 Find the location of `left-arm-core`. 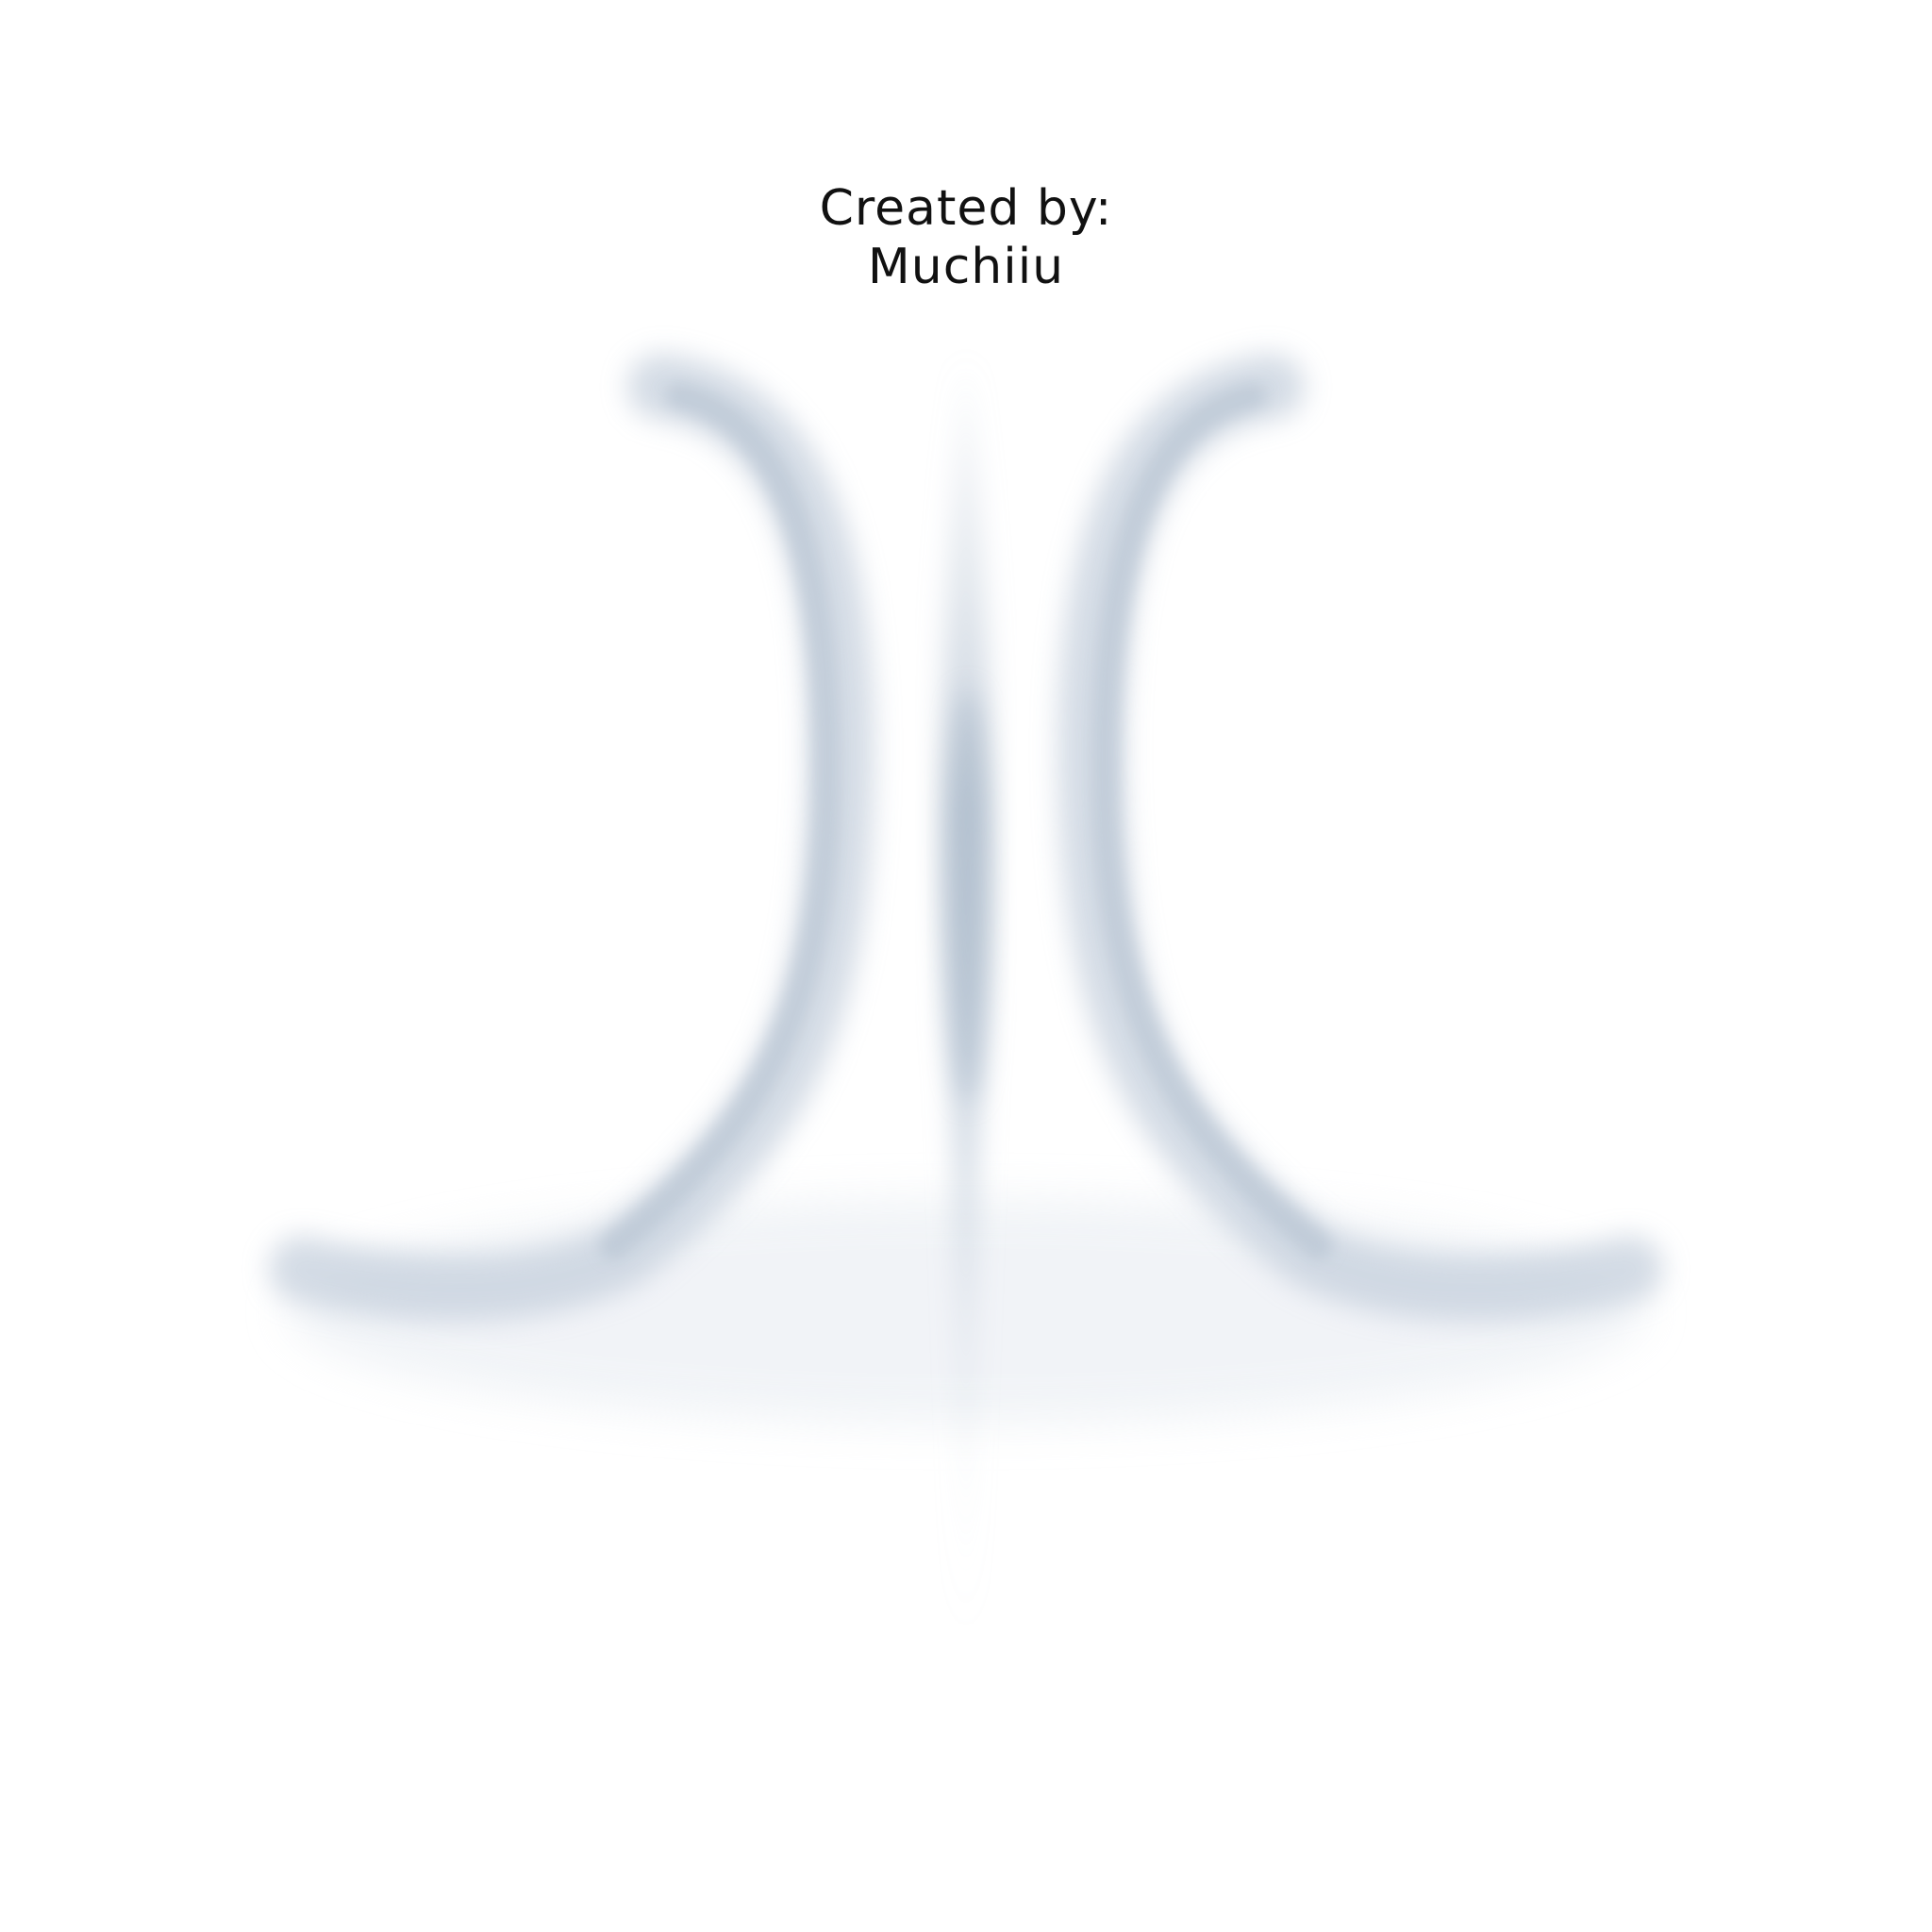

left-arm-core is located at coordinates (720, 821).